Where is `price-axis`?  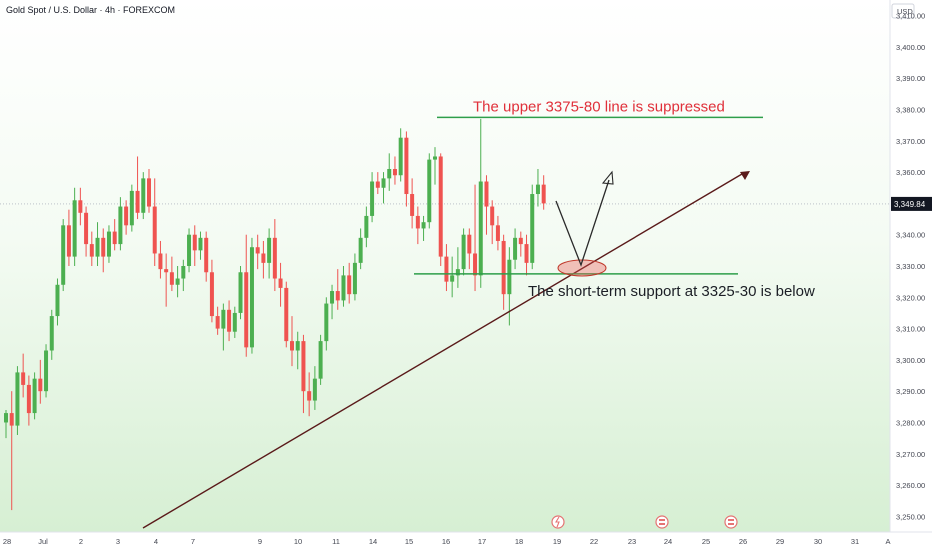
price-axis is located at coordinates (911, 275).